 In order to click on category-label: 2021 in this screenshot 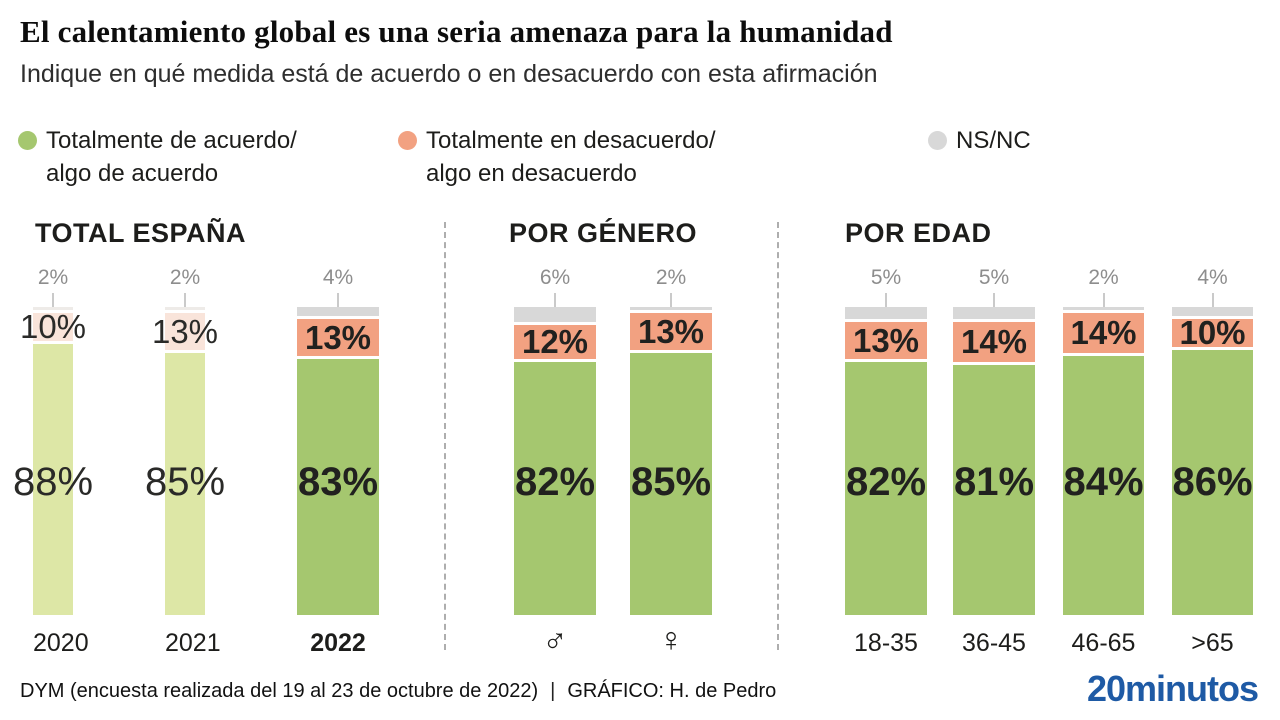, I will do `click(193, 643)`.